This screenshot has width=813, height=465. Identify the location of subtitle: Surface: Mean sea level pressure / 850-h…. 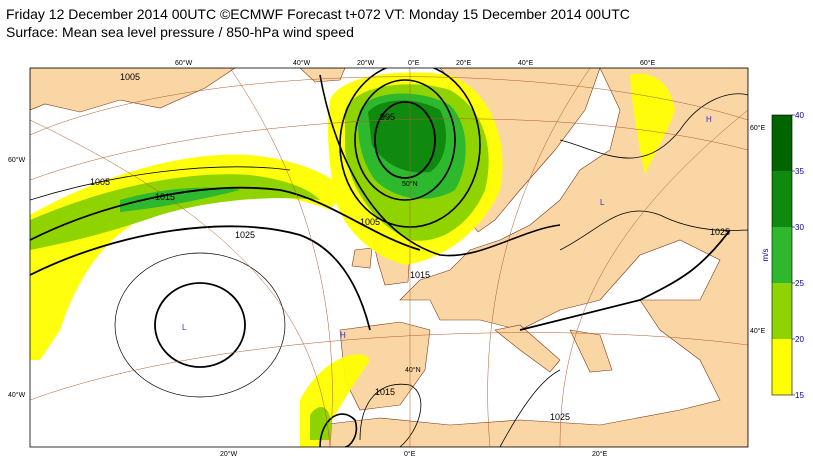
(180, 32).